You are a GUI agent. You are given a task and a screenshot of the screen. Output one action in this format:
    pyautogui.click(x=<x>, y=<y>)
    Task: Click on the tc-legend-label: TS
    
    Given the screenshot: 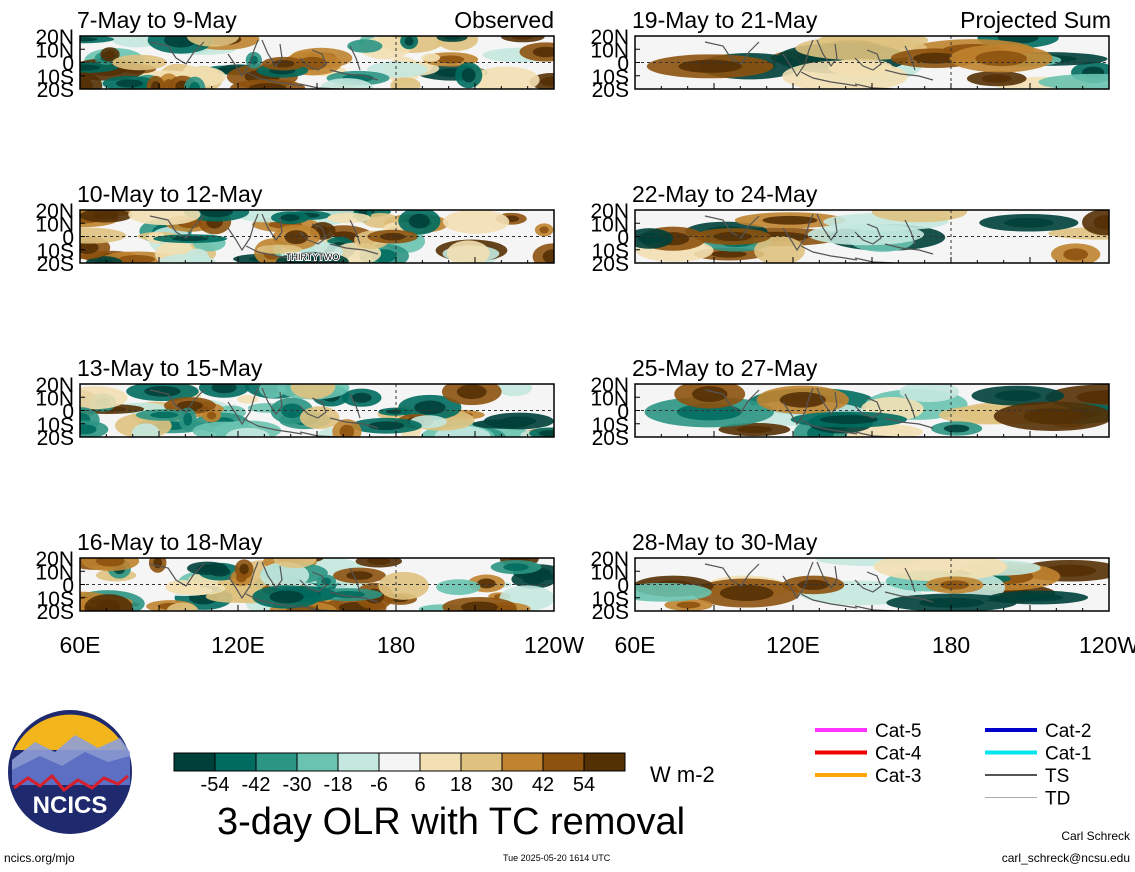 What is the action you would take?
    pyautogui.click(x=1057, y=776)
    